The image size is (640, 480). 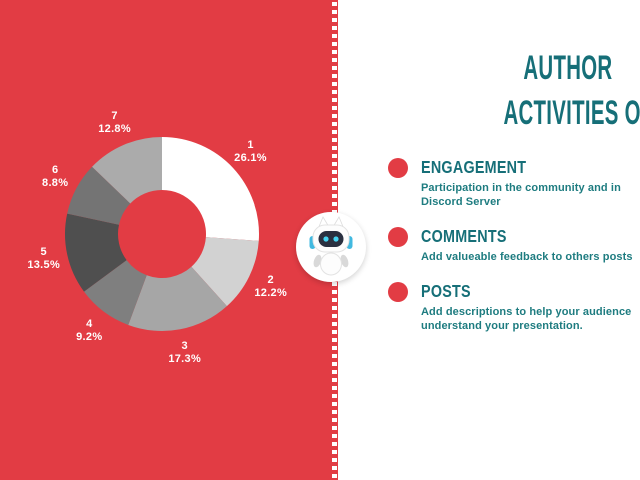 What do you see at coordinates (571, 113) in the screenshot?
I see `title-line-2: ACTIVITIES OVERVIEW` at bounding box center [571, 113].